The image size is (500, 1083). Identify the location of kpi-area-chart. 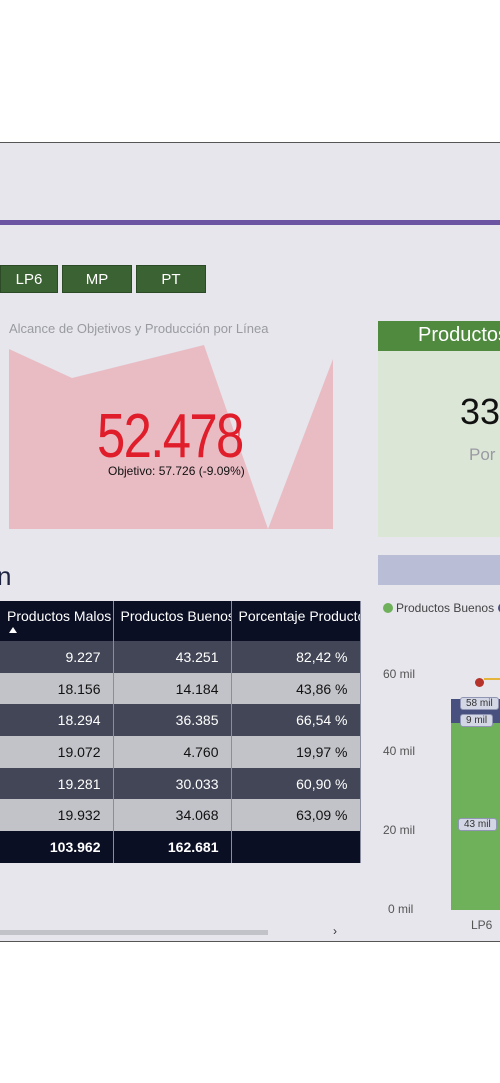
(171, 437).